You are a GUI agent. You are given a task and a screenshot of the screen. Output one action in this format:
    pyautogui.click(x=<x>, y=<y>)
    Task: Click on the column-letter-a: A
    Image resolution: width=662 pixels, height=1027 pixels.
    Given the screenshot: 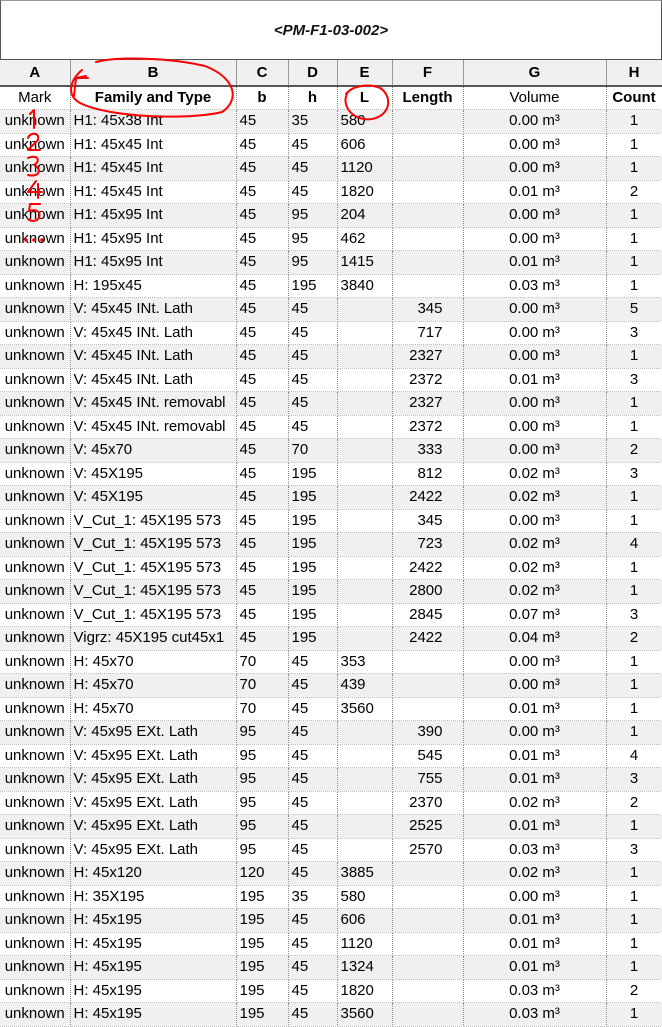 What is the action you would take?
    pyautogui.click(x=35, y=73)
    